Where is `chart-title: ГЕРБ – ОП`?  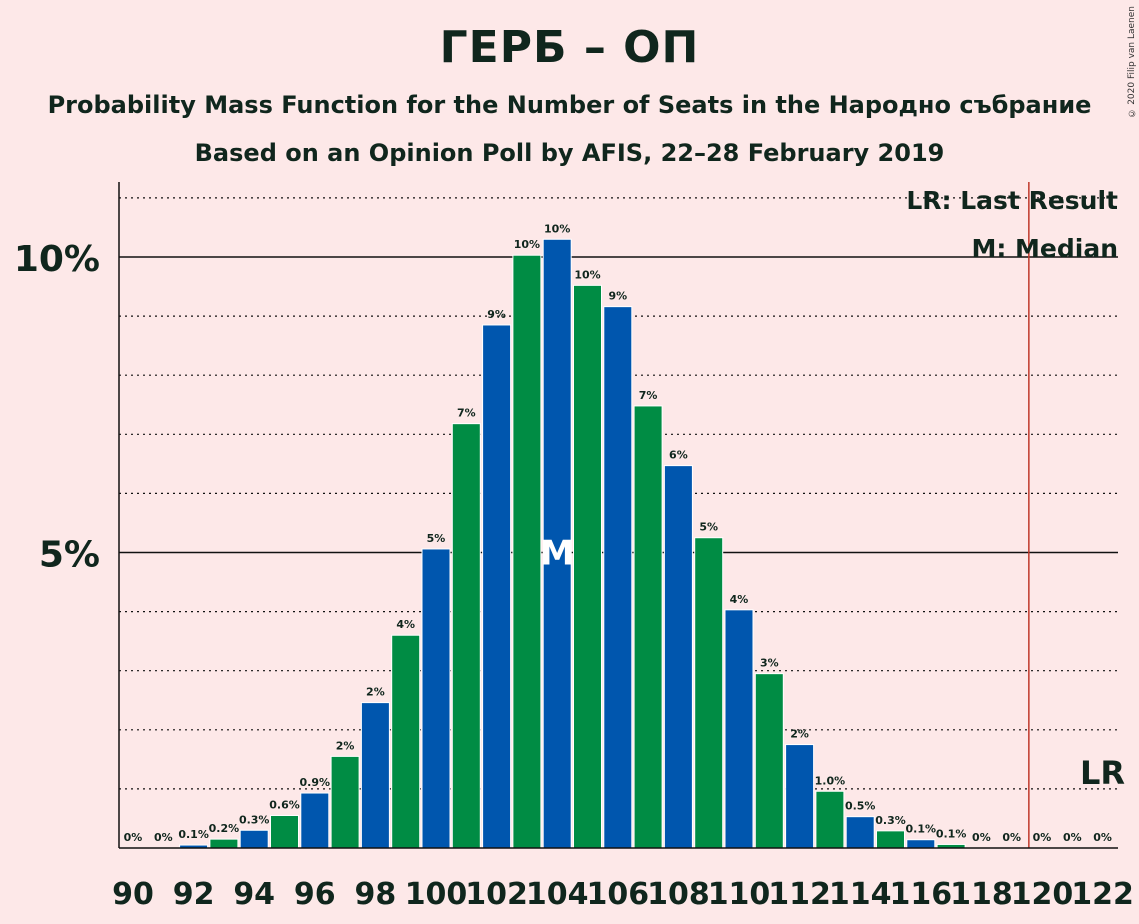 chart-title: ГЕРБ – ОП is located at coordinates (569, 47).